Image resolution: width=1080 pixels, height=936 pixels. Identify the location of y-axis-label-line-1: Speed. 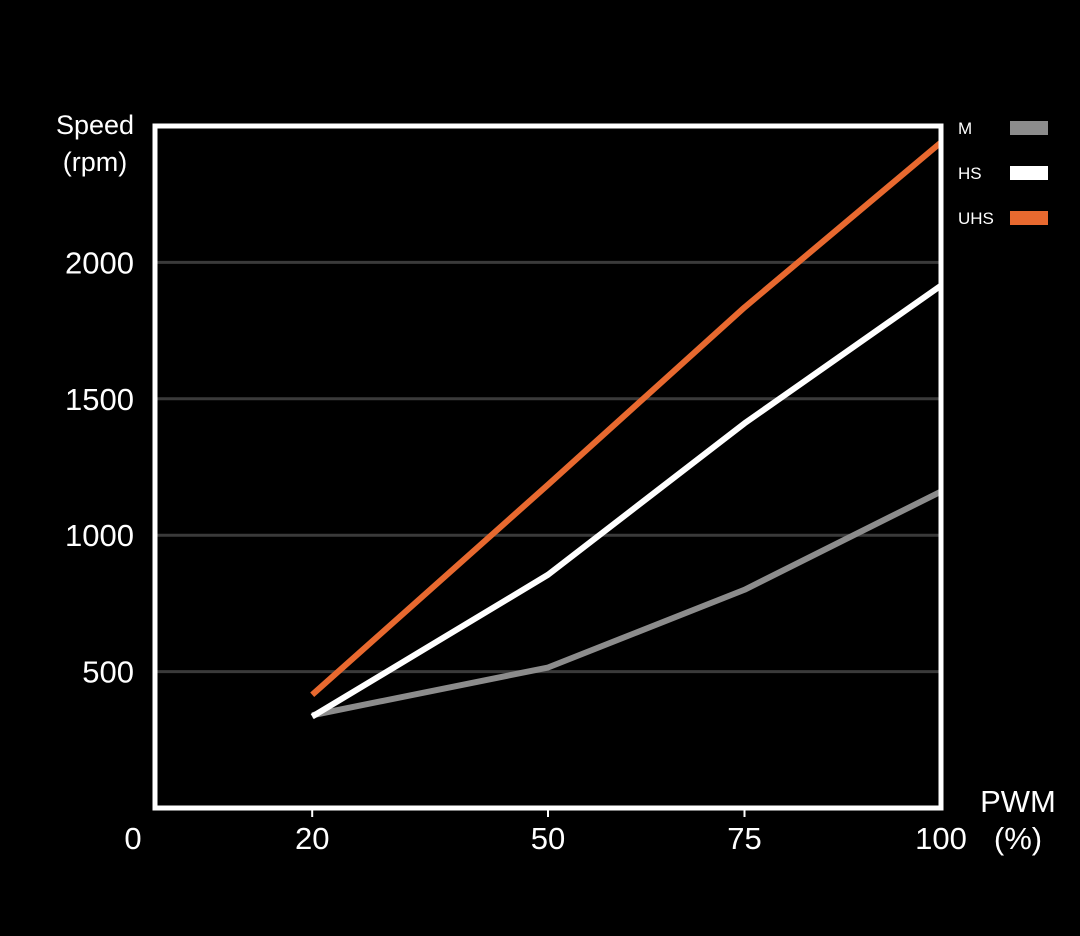
(95, 125).